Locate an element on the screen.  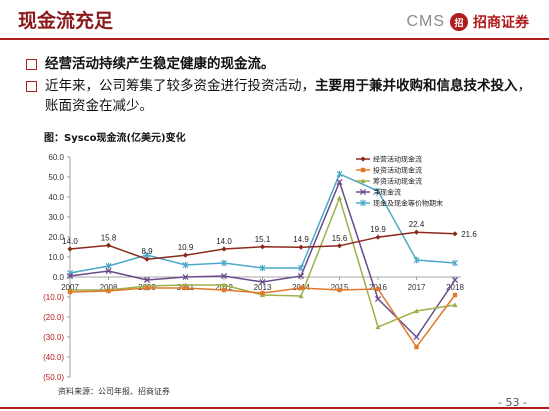
x-tick-label: 2012 is located at coordinates (224, 287).